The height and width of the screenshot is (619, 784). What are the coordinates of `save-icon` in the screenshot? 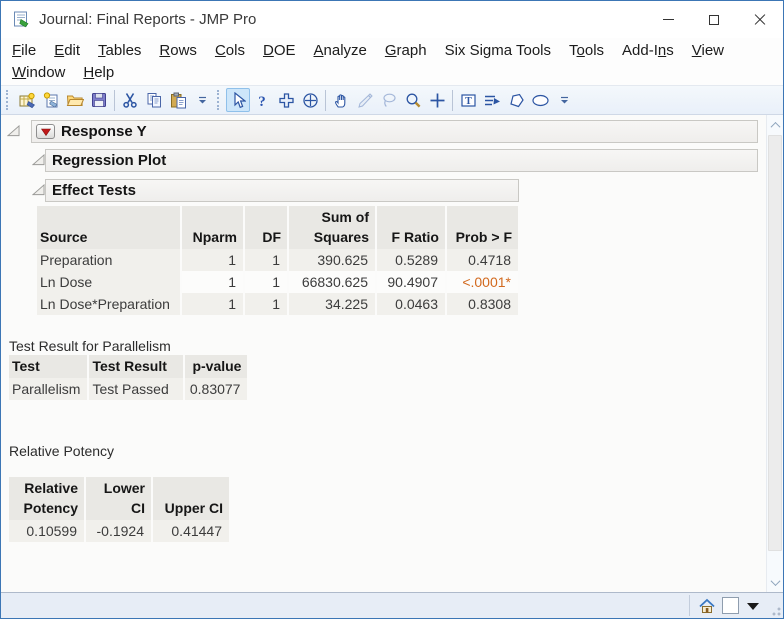 It's located at (99, 100).